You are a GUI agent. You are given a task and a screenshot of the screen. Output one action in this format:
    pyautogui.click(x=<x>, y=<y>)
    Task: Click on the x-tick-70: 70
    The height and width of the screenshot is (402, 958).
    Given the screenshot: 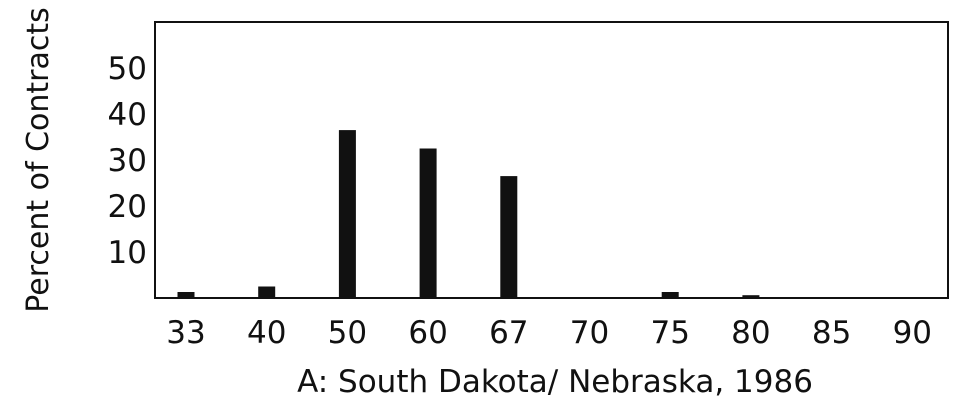 What is the action you would take?
    pyautogui.click(x=589, y=333)
    